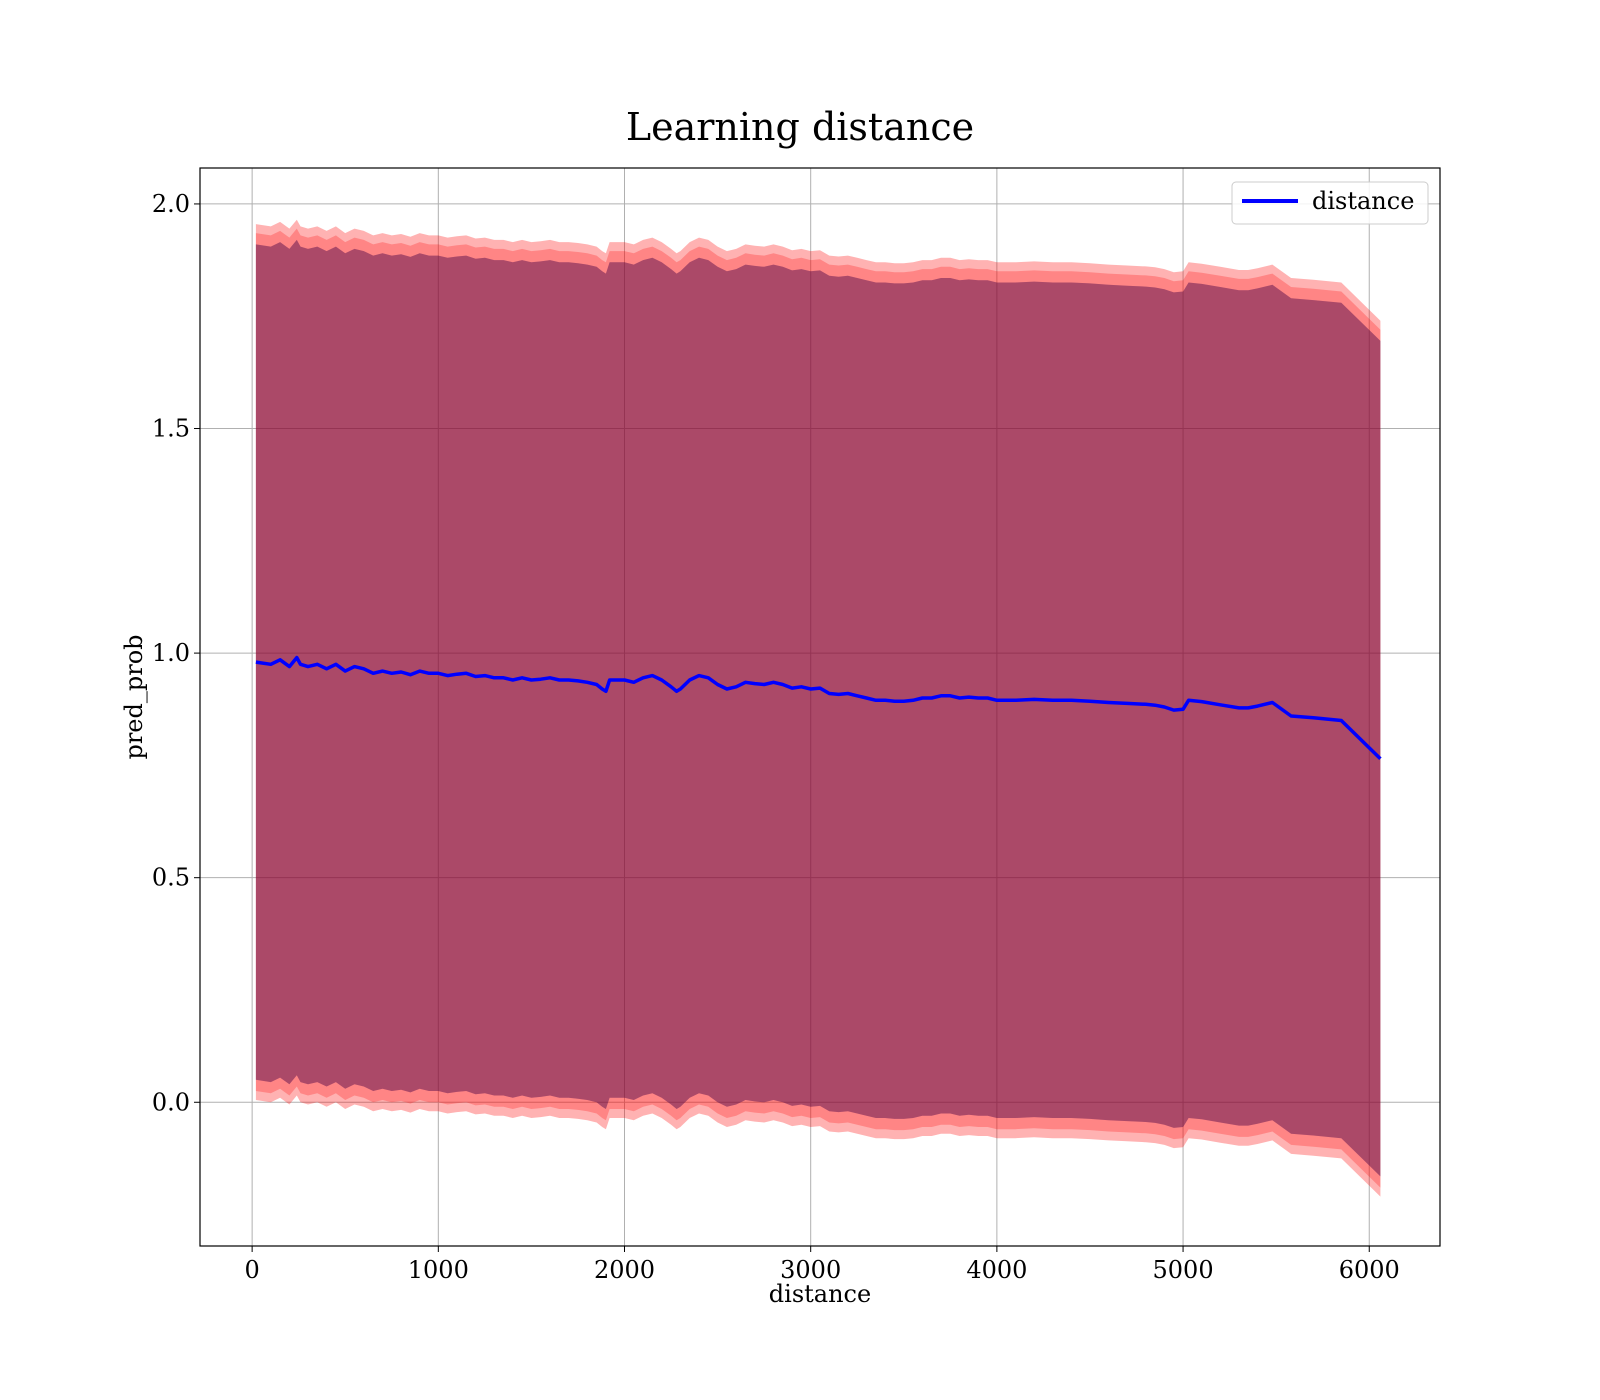  What do you see at coordinates (251, 1270) in the screenshot?
I see `x-tick-label: 0` at bounding box center [251, 1270].